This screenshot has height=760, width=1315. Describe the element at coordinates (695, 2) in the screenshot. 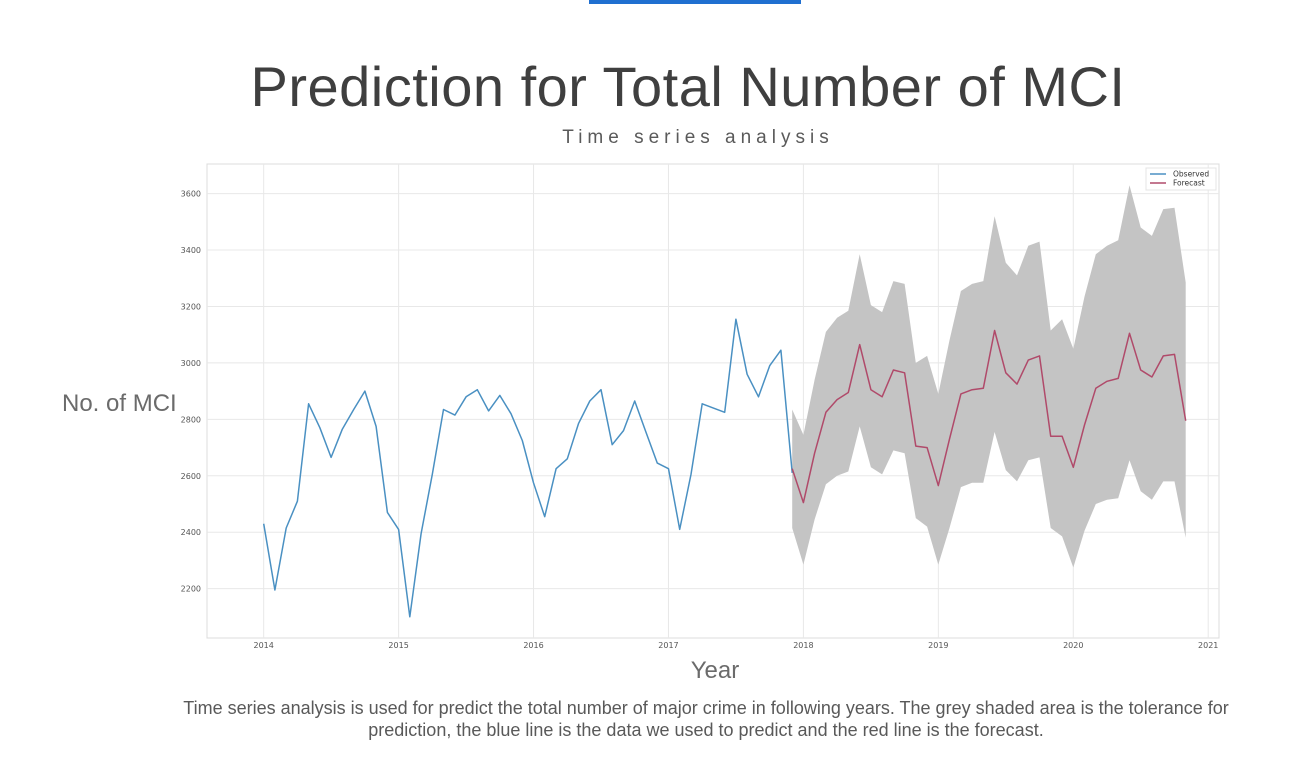

I see `top-accent-bar` at that location.